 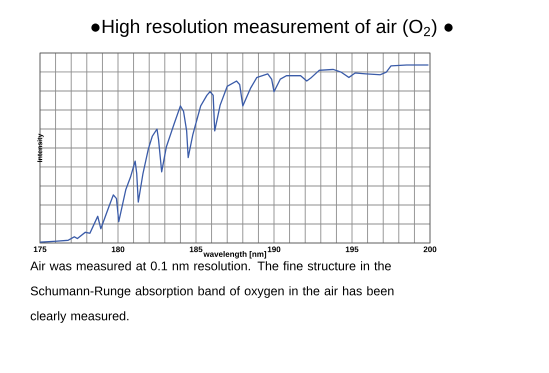 I want to click on x-tick-label: 190, so click(x=274, y=249).